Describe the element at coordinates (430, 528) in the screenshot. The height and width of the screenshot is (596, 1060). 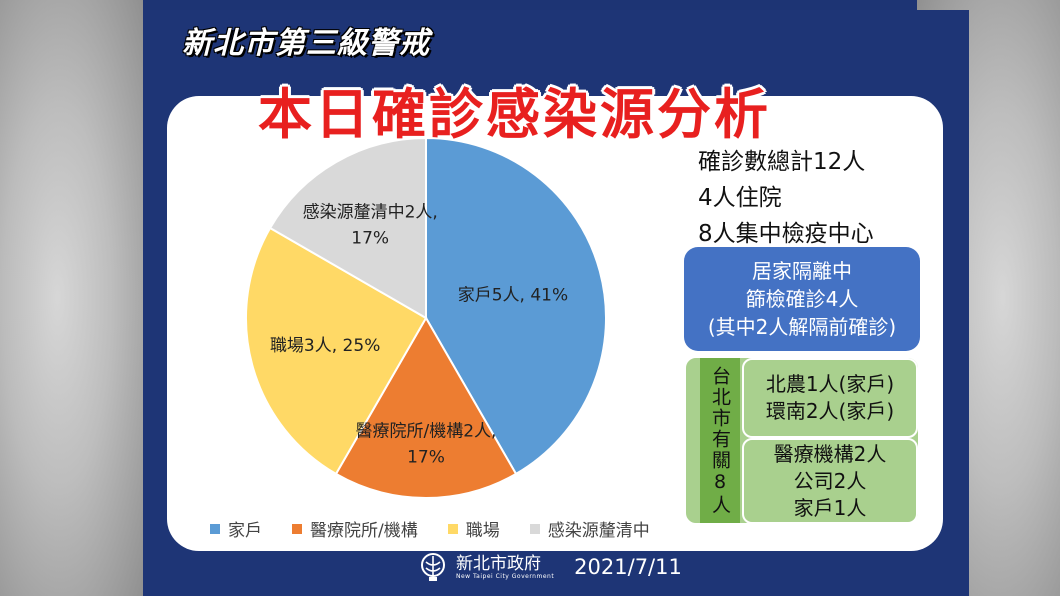
I see `chart-legend: 家戶 醫療院所/機構 職場 感染源釐清中` at that location.